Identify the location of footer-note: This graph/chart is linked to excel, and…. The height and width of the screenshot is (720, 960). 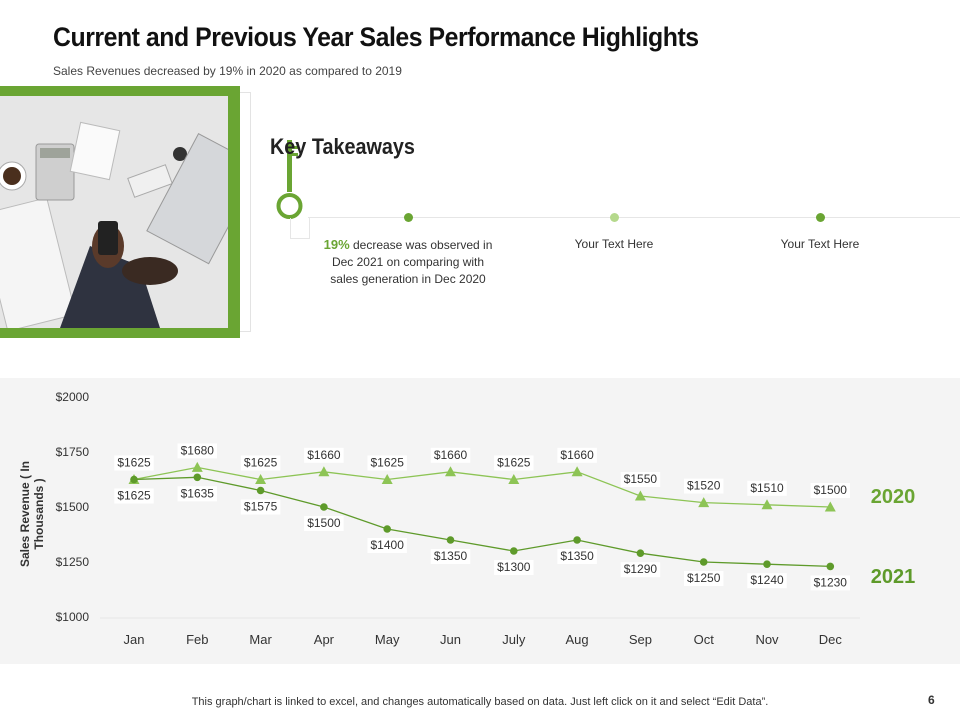
(480, 702).